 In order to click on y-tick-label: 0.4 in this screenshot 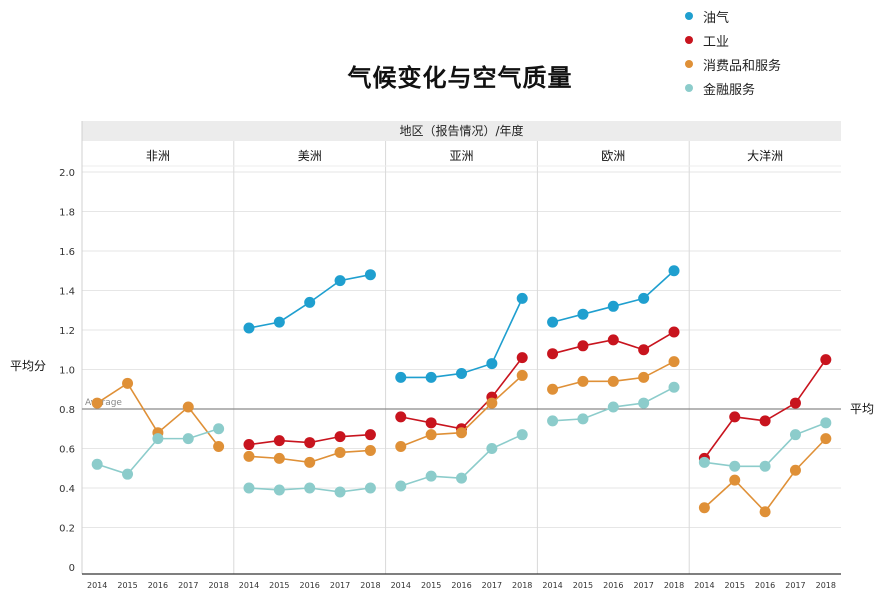, I will do `click(67, 489)`.